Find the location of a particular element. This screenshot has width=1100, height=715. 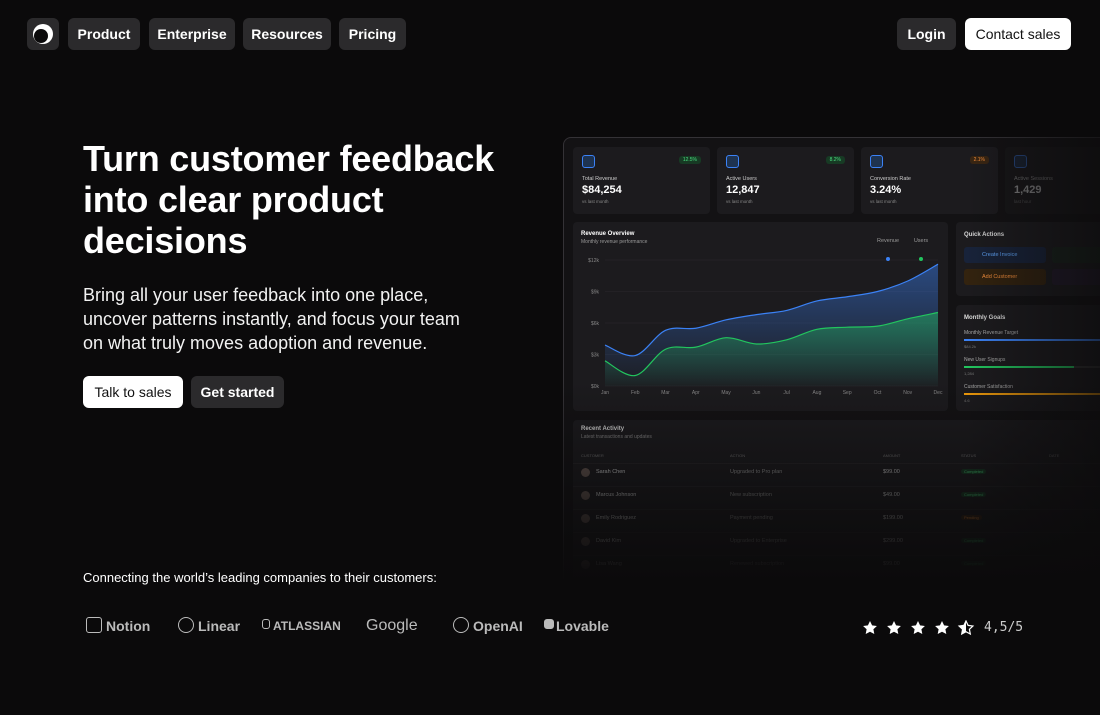

talk-to-sales-button: Talk to sales is located at coordinates (133, 392).